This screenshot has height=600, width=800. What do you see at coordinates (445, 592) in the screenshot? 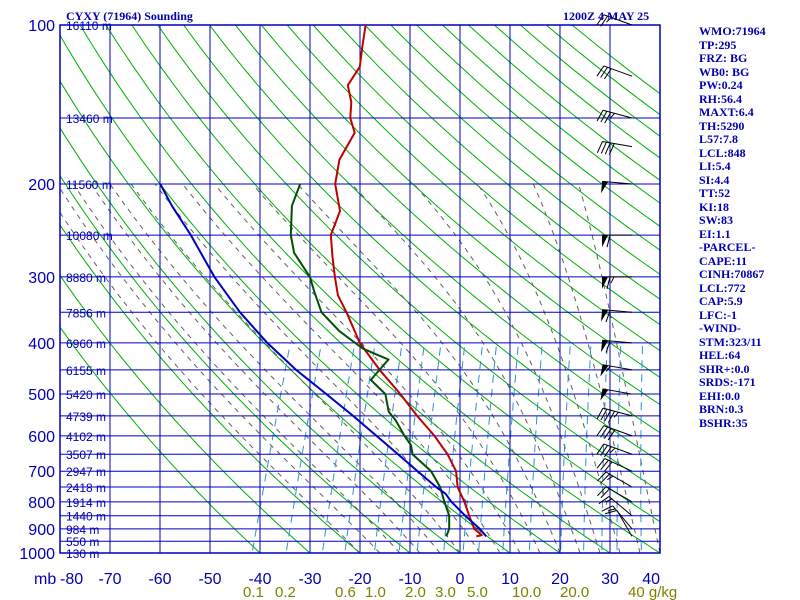
I see `mixing-ratio-label: 3.0` at bounding box center [445, 592].